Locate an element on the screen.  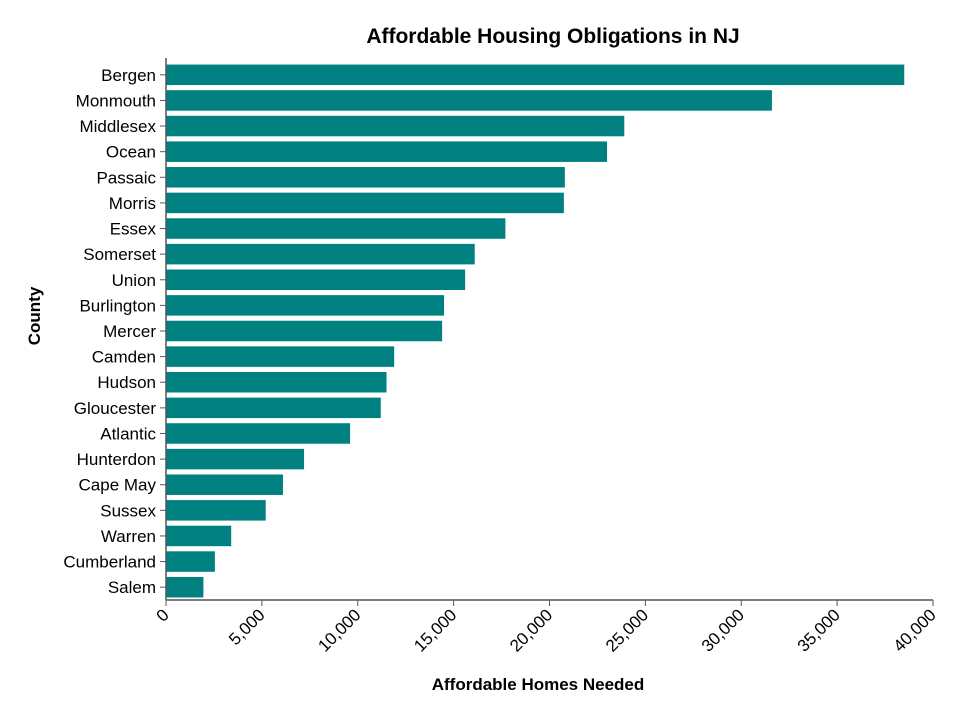
y-tick-label: Bergen is located at coordinates (128, 75).